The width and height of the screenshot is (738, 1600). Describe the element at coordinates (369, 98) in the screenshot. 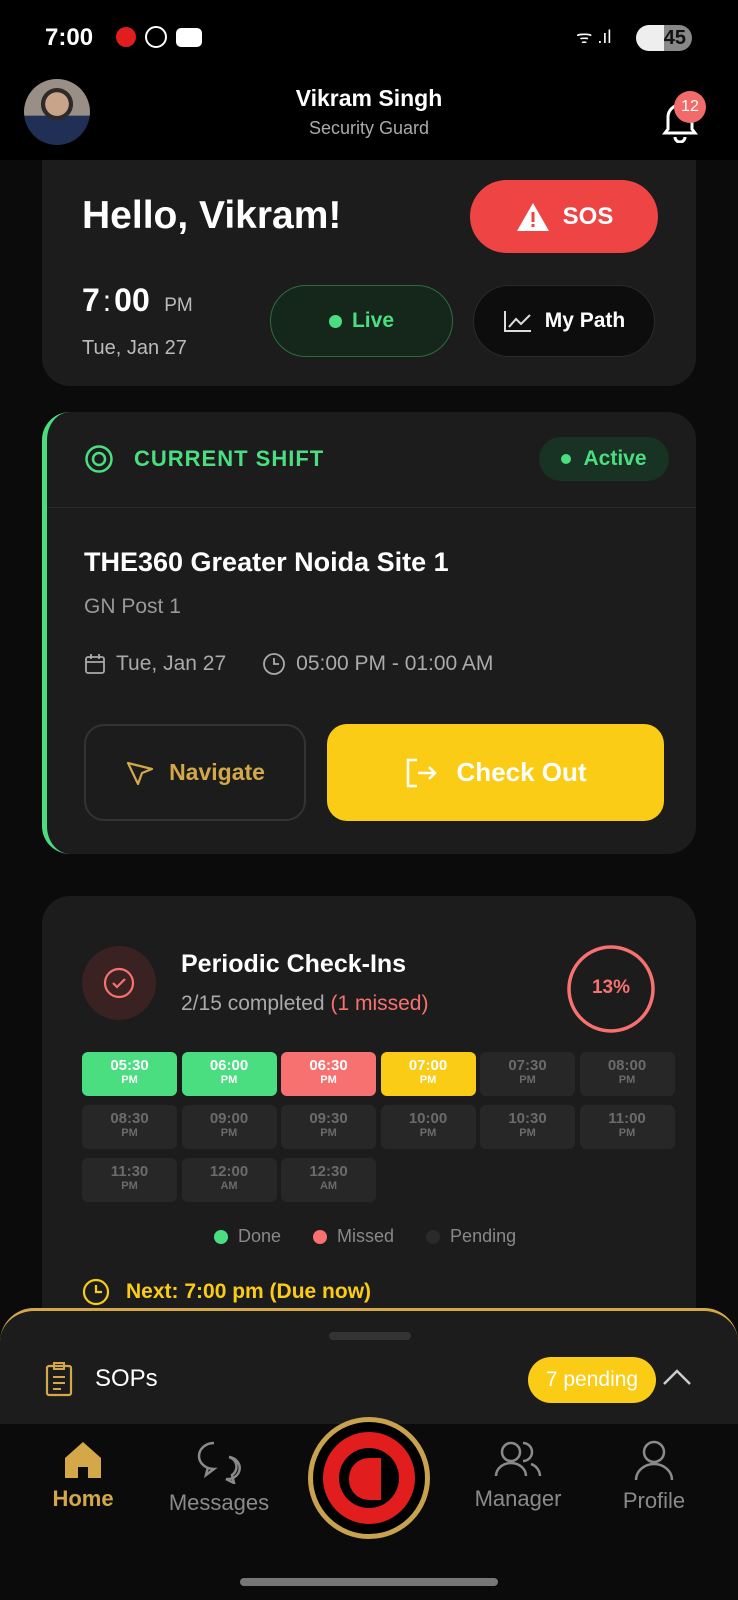

I see `user-name: Vikram Singh` at that location.